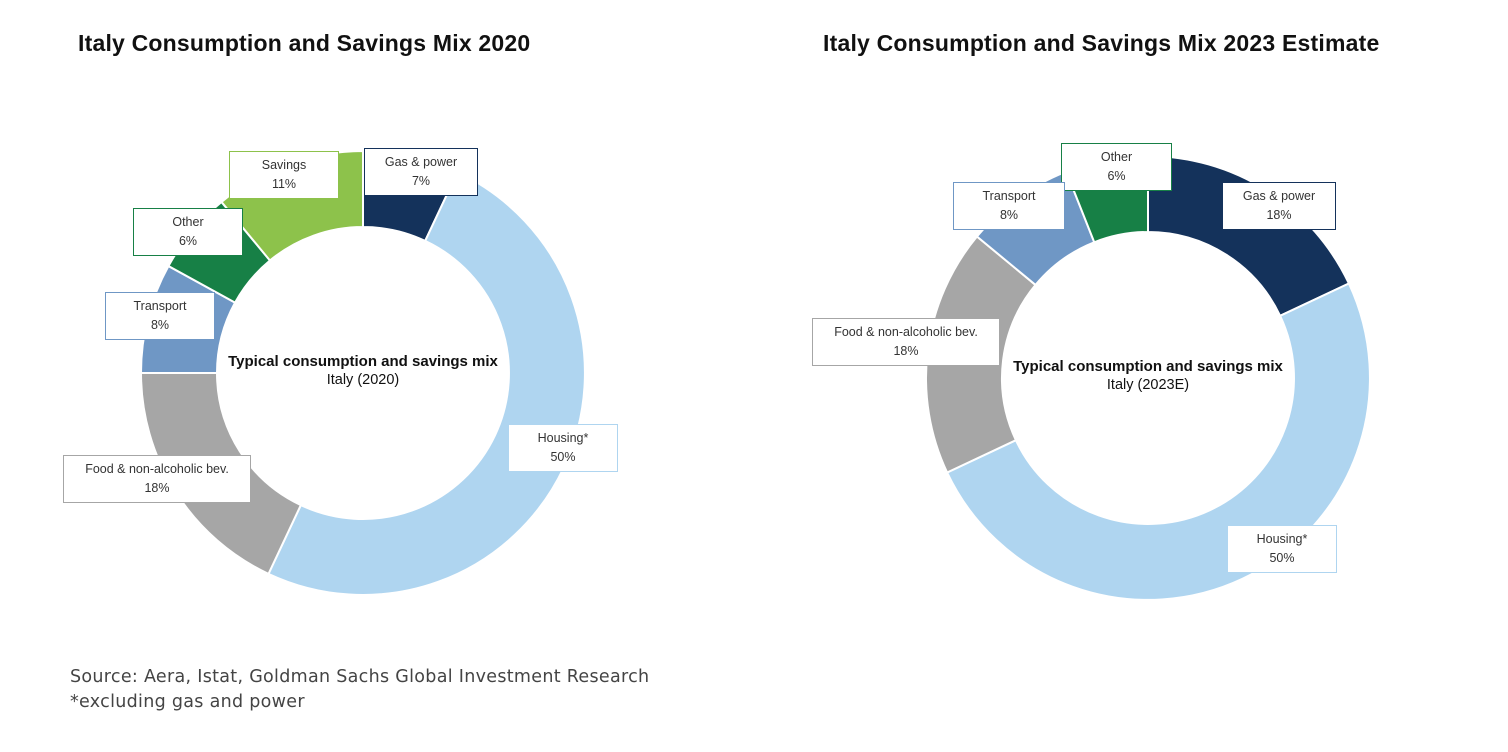 Image resolution: width=1508 pixels, height=752 pixels. Describe the element at coordinates (1249, 236) in the screenshot. I see `donut-slice-gas-power` at that location.